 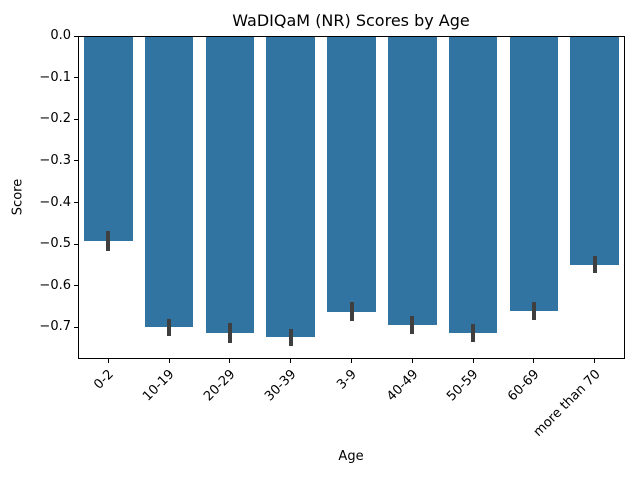 I want to click on y-tick-label: −0.6, so click(x=55, y=285).